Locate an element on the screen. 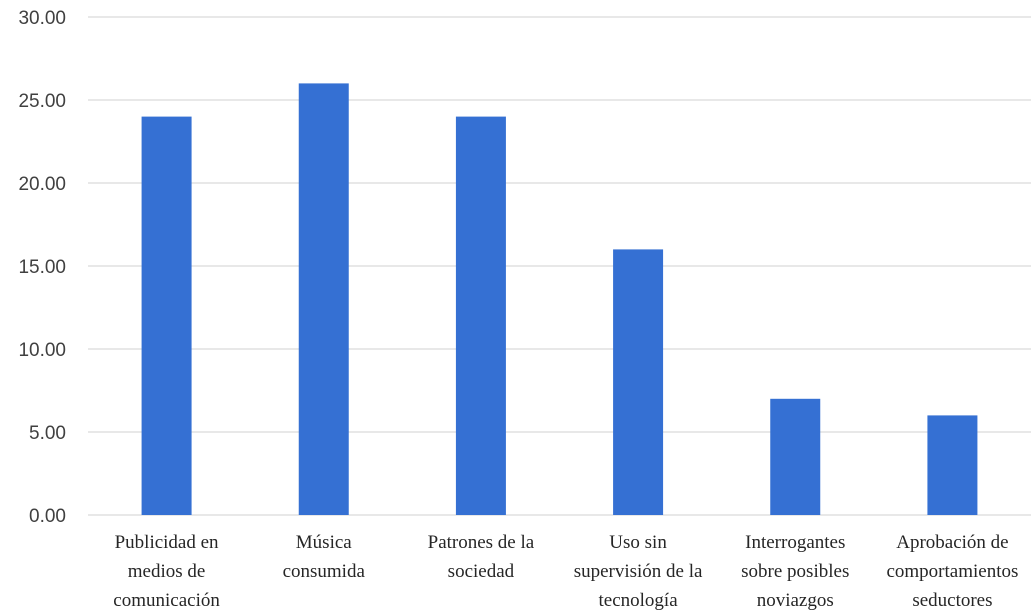  x-tick-label-line: comportamientos is located at coordinates (952, 571).